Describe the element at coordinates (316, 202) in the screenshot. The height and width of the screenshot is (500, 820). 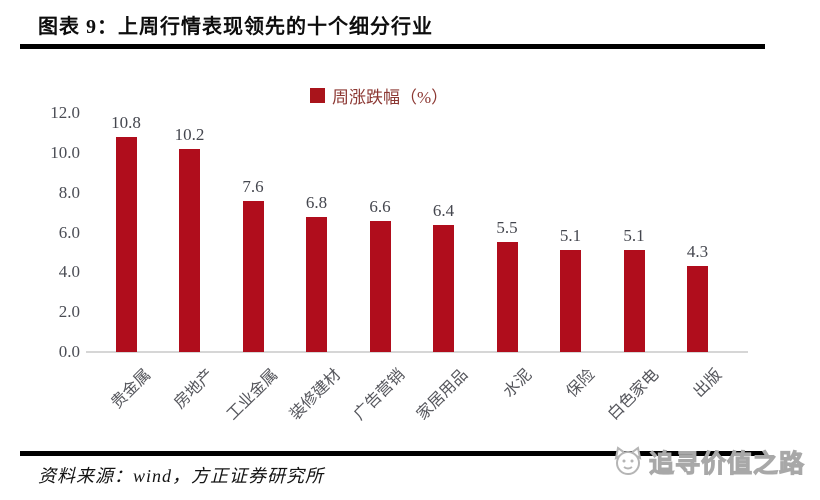
I see `bar-value-label: 6.8` at that location.